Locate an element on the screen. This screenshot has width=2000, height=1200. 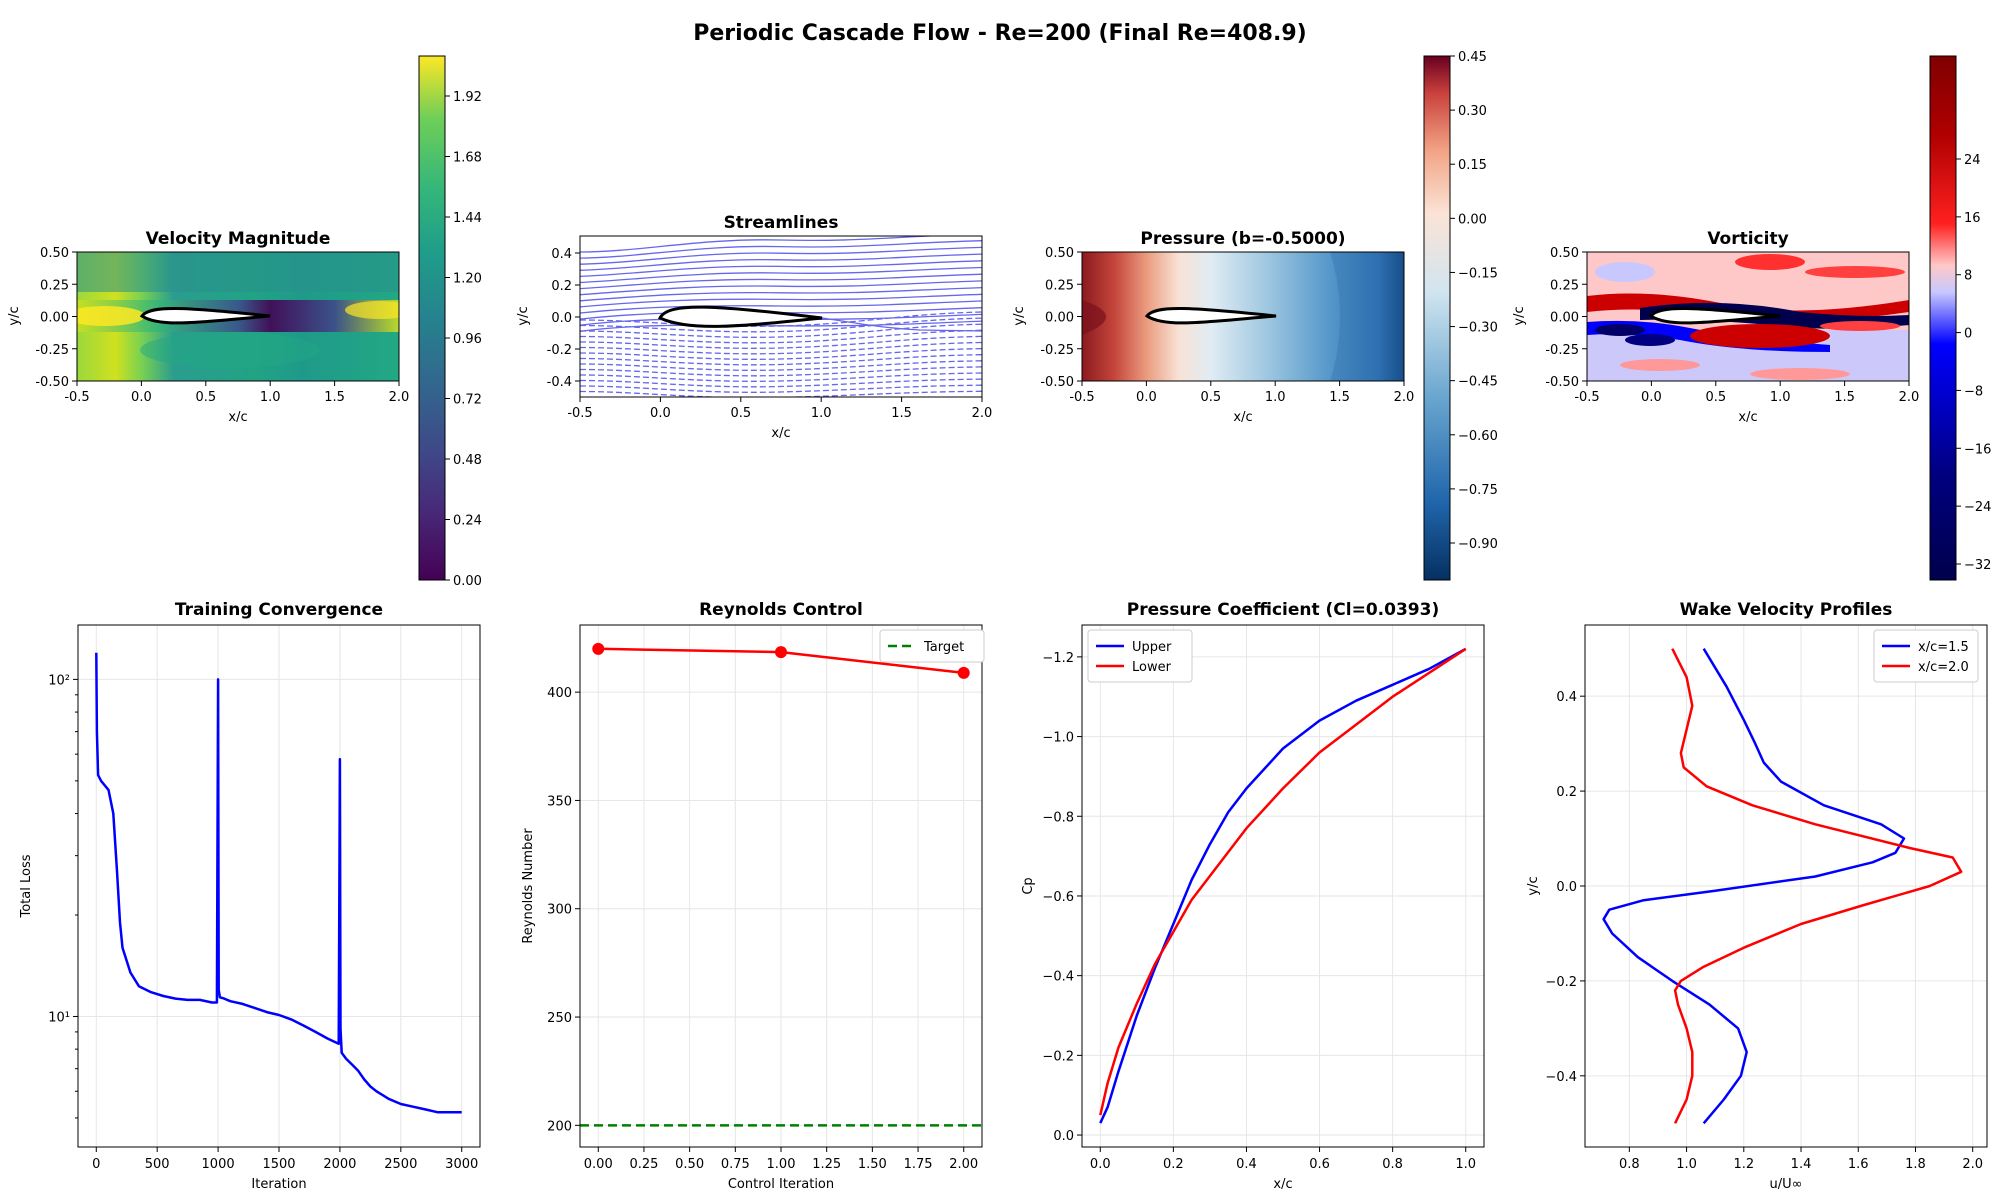
y-axis-label: y/c is located at coordinates (1533, 885).